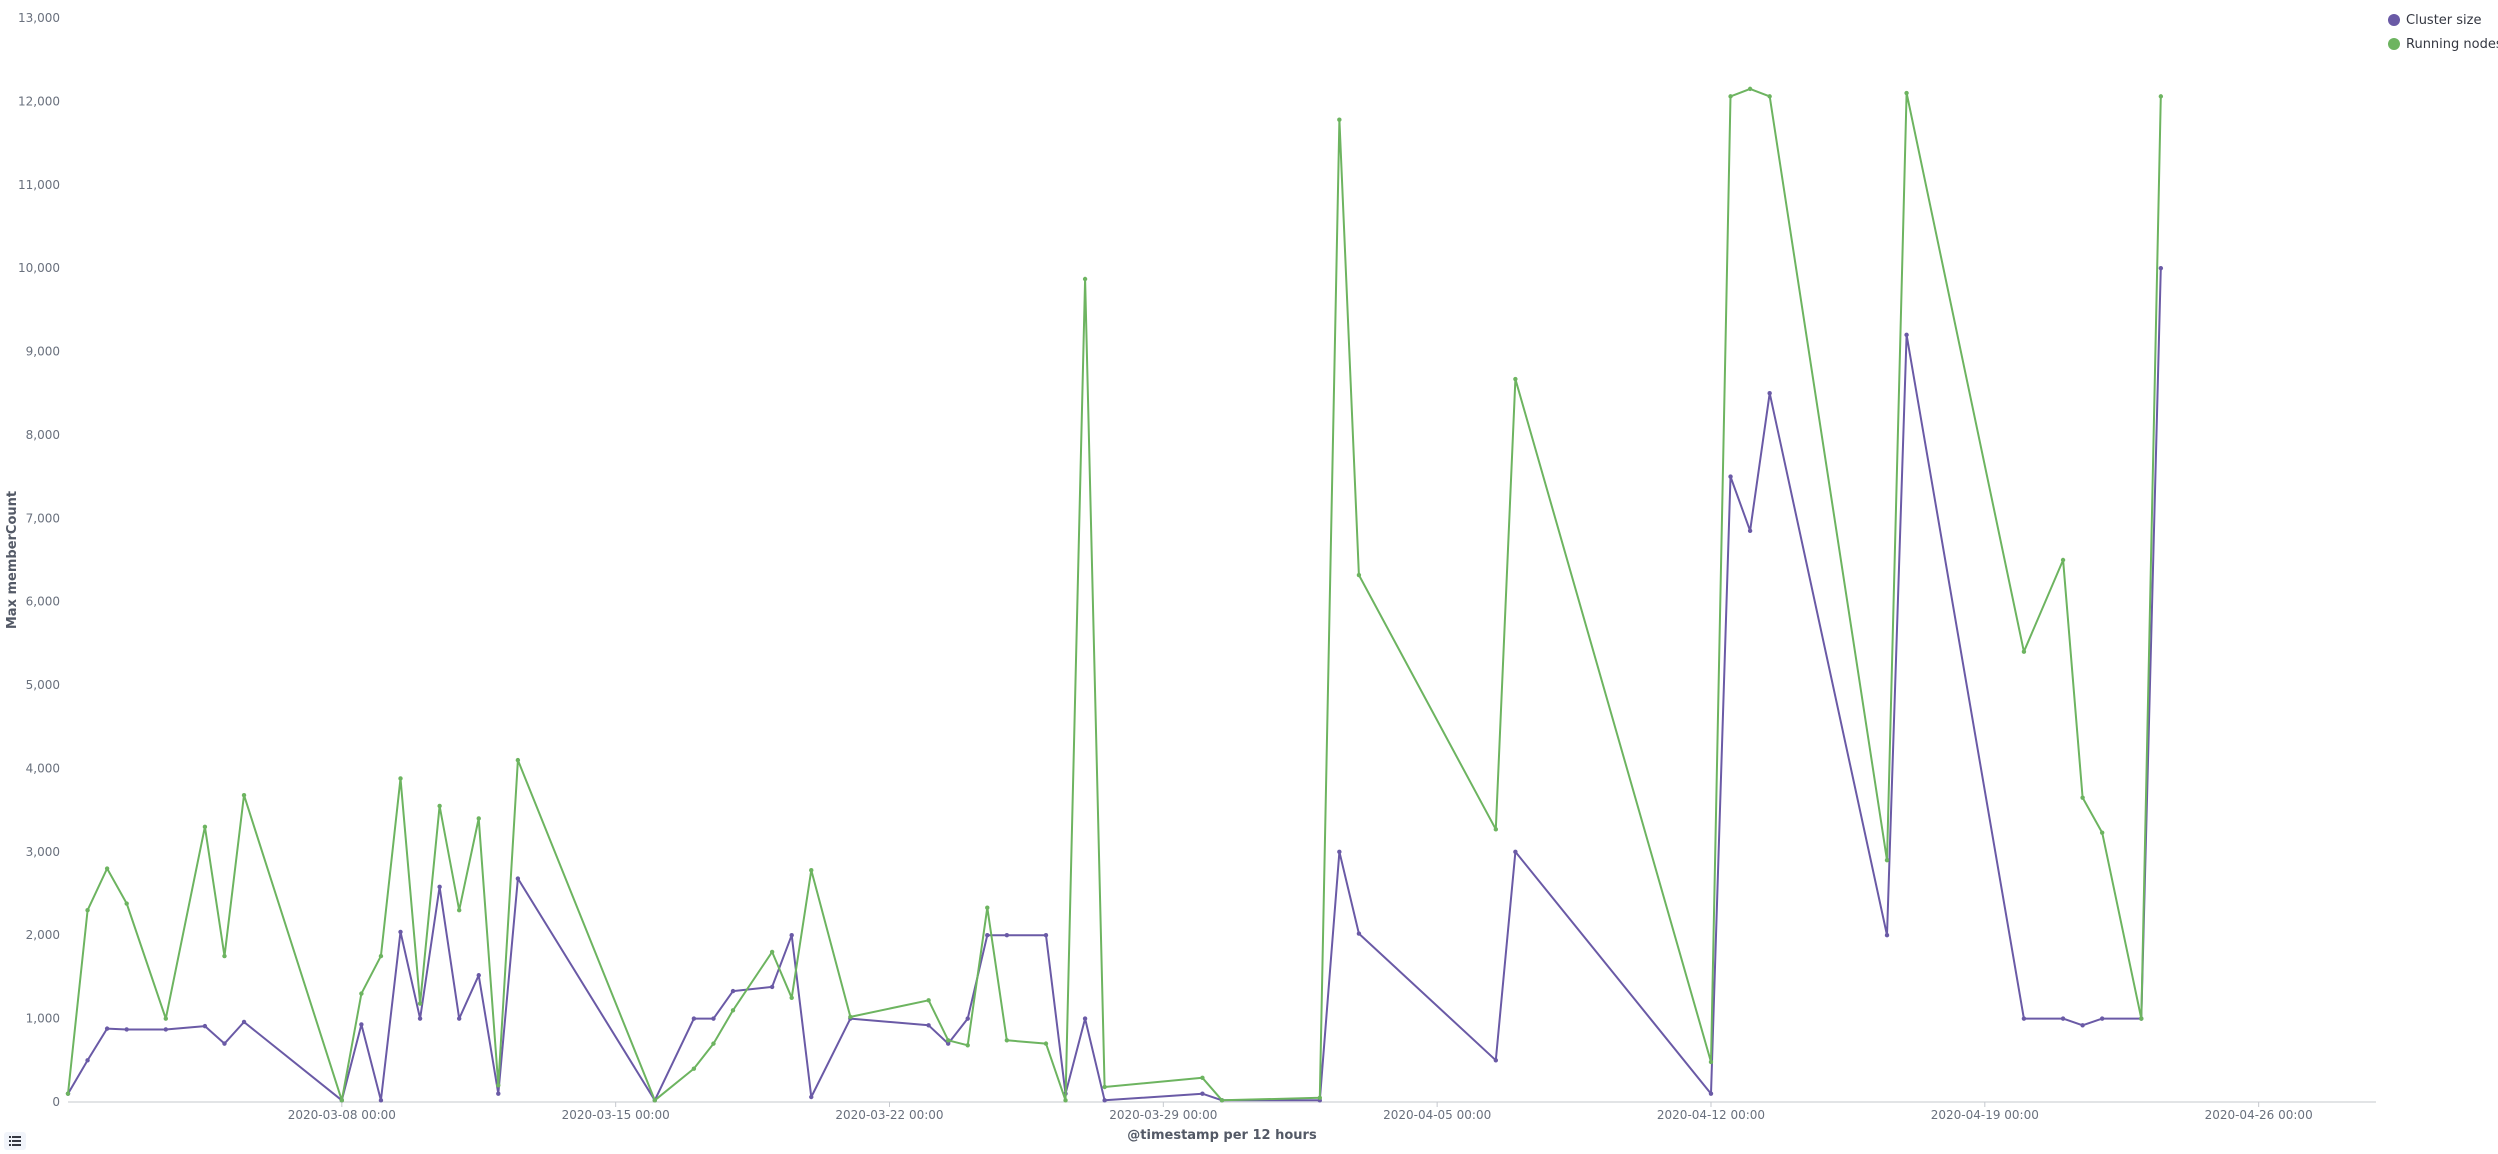 The height and width of the screenshot is (1154, 2498). I want to click on legend-item-cluster-size: Cluster size, so click(2443, 20).